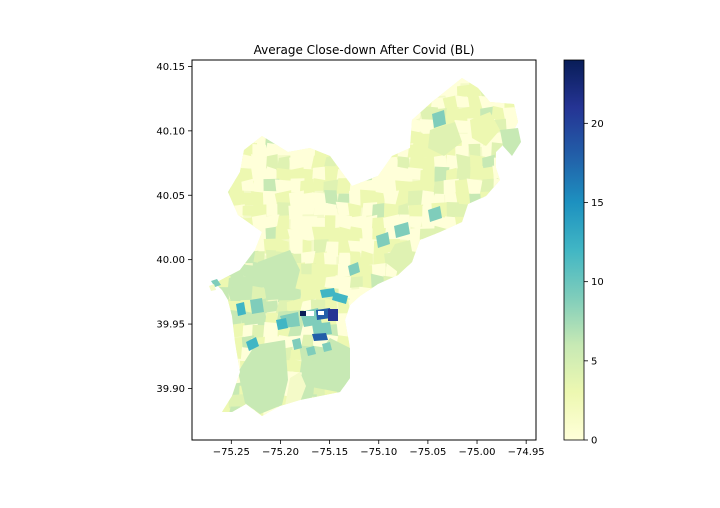 The width and height of the screenshot is (720, 508). Describe the element at coordinates (329, 452) in the screenshot. I see `x-tick-label: −75.15` at that location.